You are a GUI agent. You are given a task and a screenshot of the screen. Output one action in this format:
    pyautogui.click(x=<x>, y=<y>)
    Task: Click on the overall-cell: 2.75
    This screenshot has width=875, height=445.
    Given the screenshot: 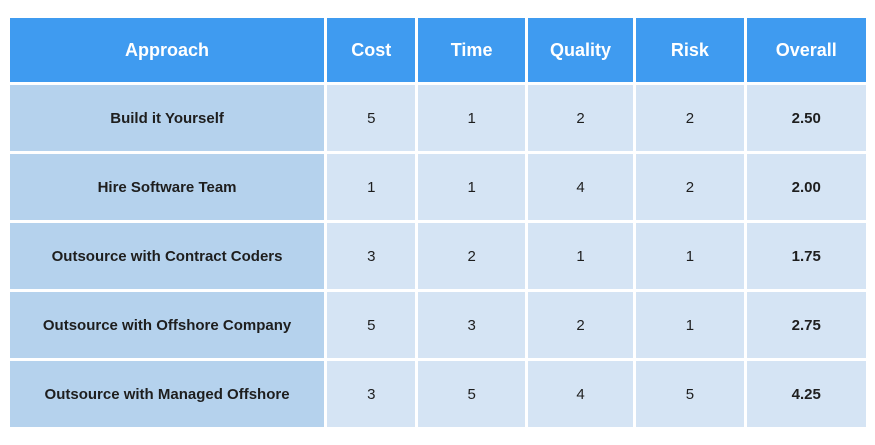 What is the action you would take?
    pyautogui.click(x=806, y=325)
    